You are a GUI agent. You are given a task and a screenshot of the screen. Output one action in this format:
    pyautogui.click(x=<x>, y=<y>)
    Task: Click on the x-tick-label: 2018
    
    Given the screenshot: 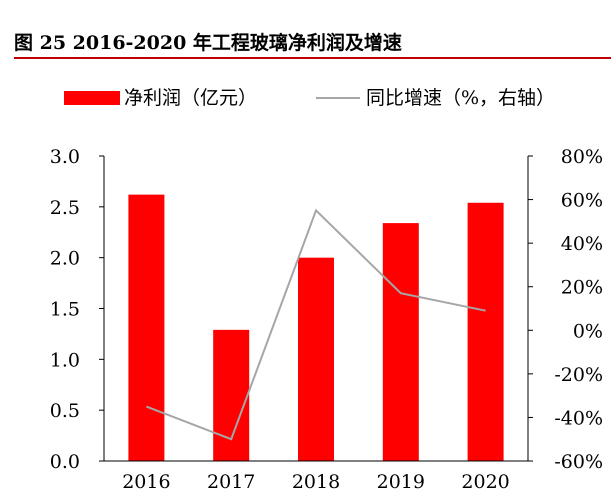 What is the action you would take?
    pyautogui.click(x=316, y=482)
    